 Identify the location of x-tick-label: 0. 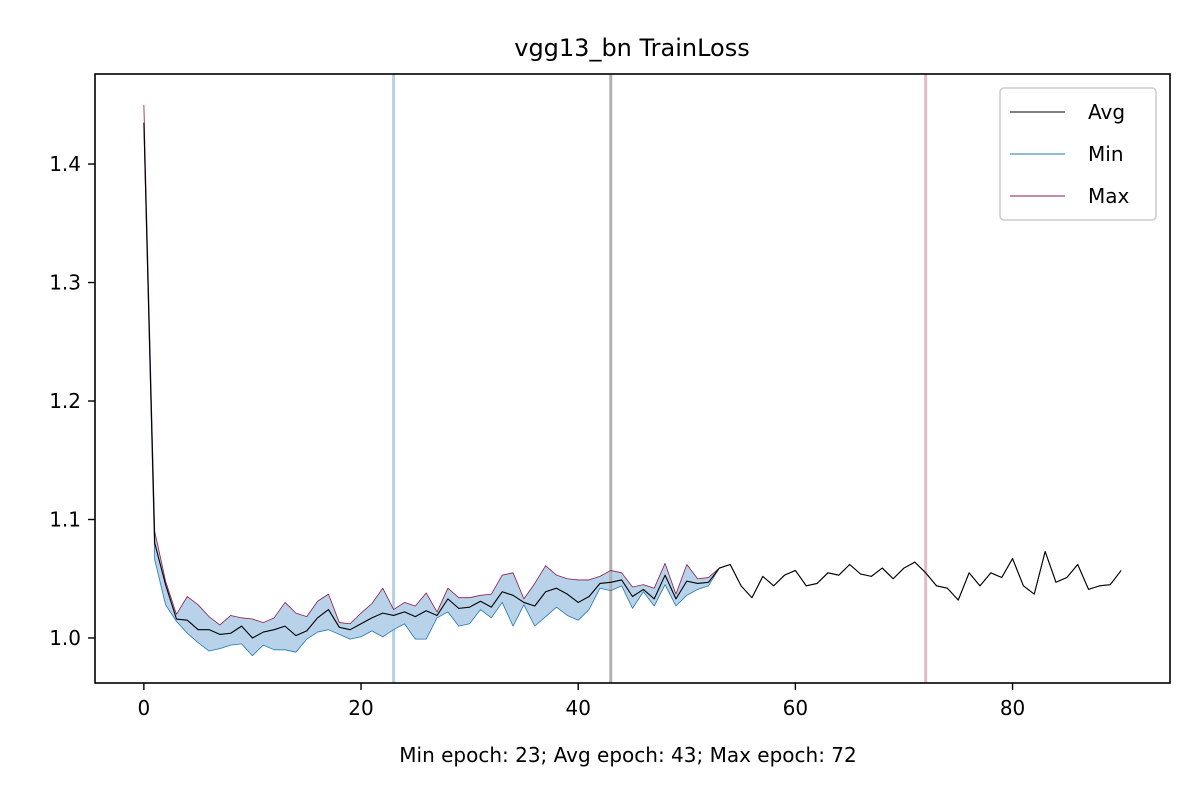
(143, 708).